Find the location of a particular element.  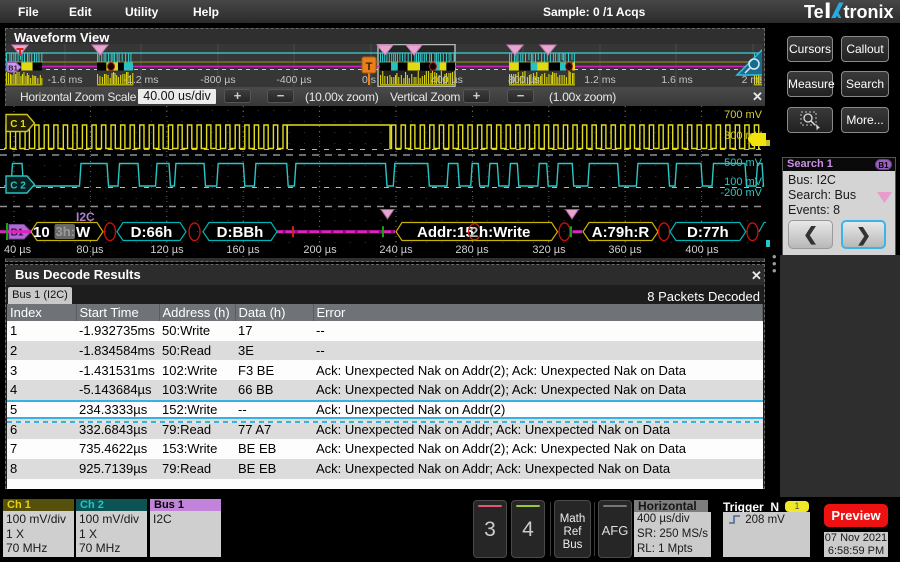

svg-text: 500 mV is located at coordinates (743, 163).